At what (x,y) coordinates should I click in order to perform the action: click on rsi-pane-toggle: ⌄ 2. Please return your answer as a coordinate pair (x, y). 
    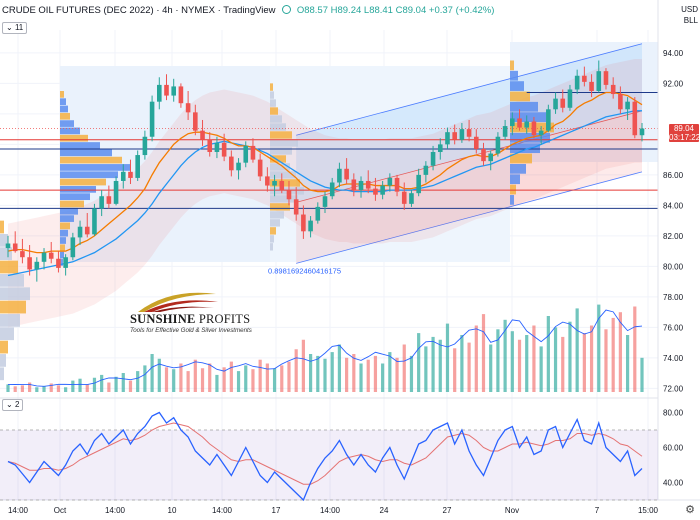
    Looking at the image, I should click on (13, 405).